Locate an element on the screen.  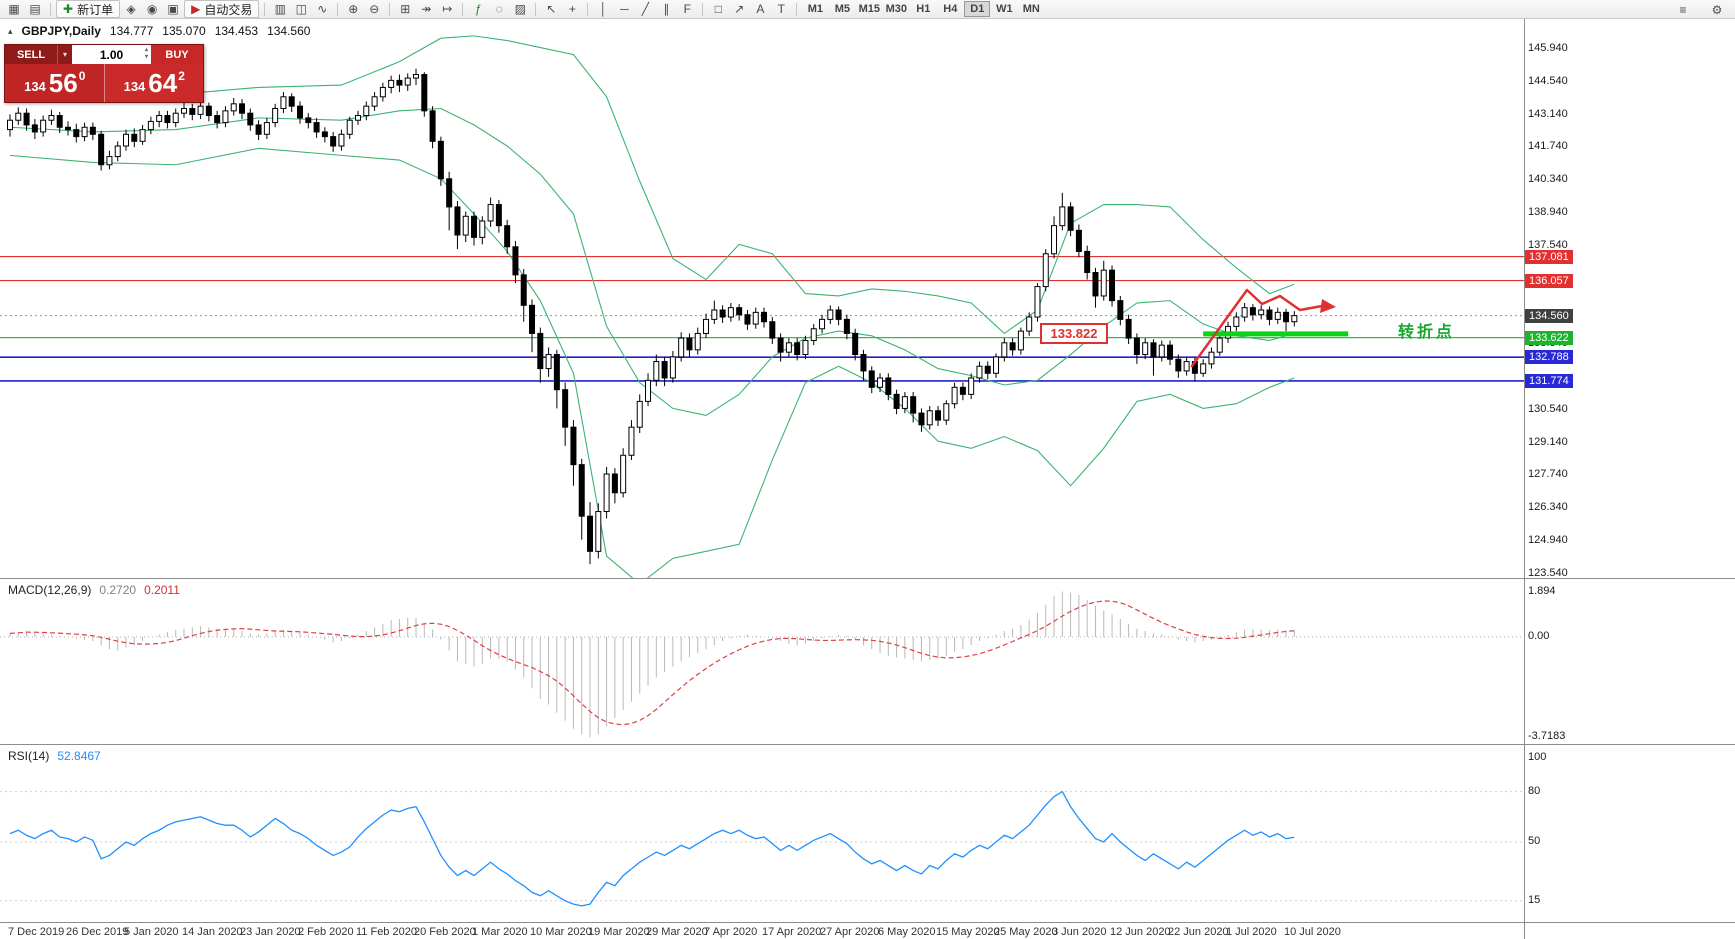
new-chart-icon: ▦ is located at coordinates (14, 9).